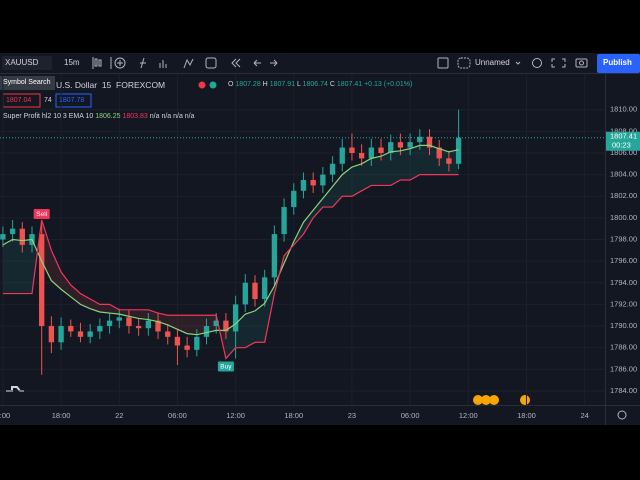  I want to click on ask-box, so click(73, 100).